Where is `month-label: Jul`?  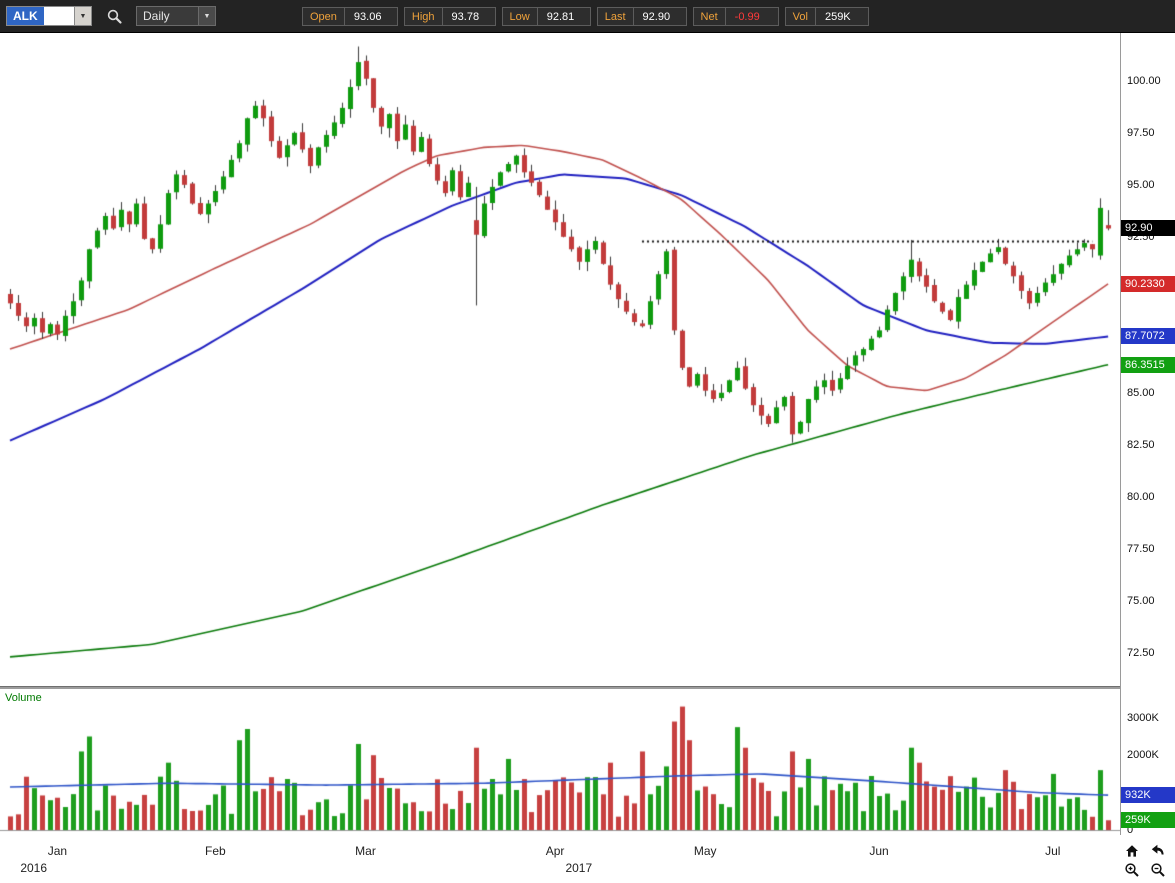 month-label: Jul is located at coordinates (1053, 851).